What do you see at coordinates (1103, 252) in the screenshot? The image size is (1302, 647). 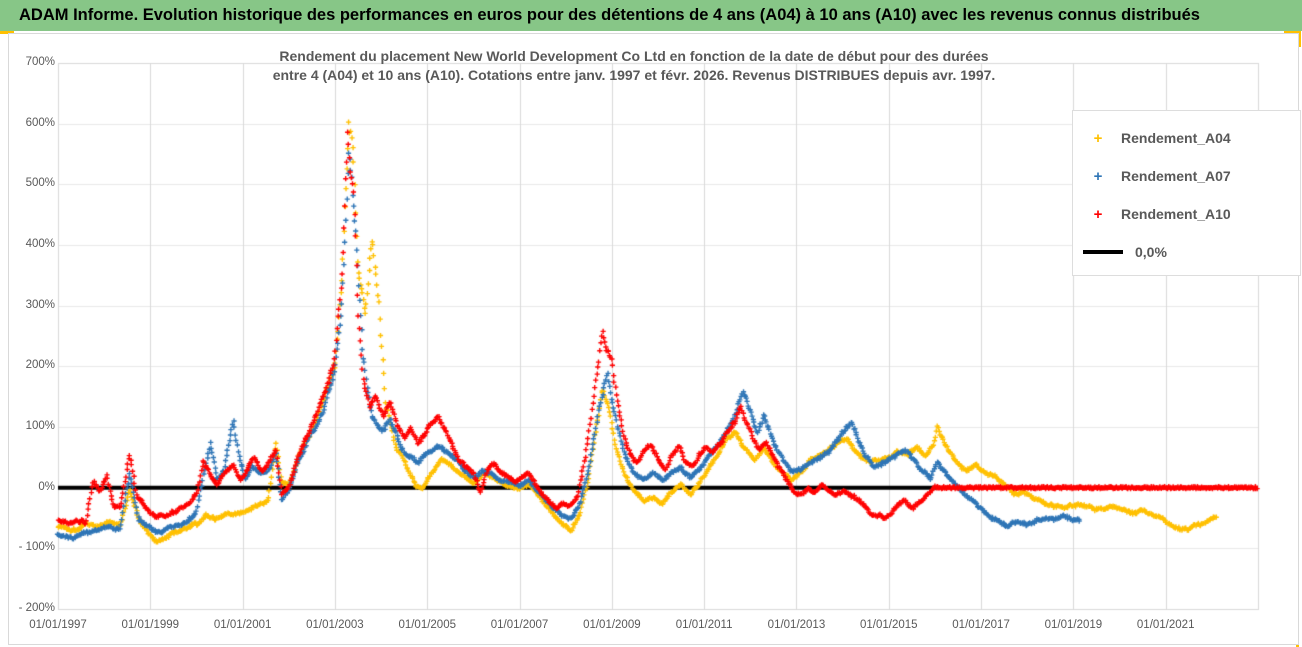 I see `zero-line-swatch-icon` at bounding box center [1103, 252].